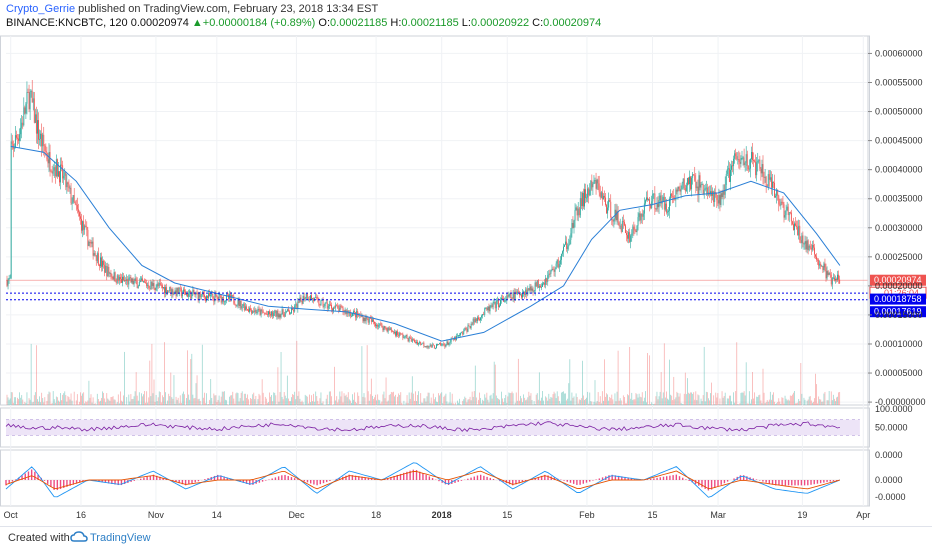 The height and width of the screenshot is (551, 932). What do you see at coordinates (899, 344) in the screenshot?
I see `price-axis-label: 0.00010000` at bounding box center [899, 344].